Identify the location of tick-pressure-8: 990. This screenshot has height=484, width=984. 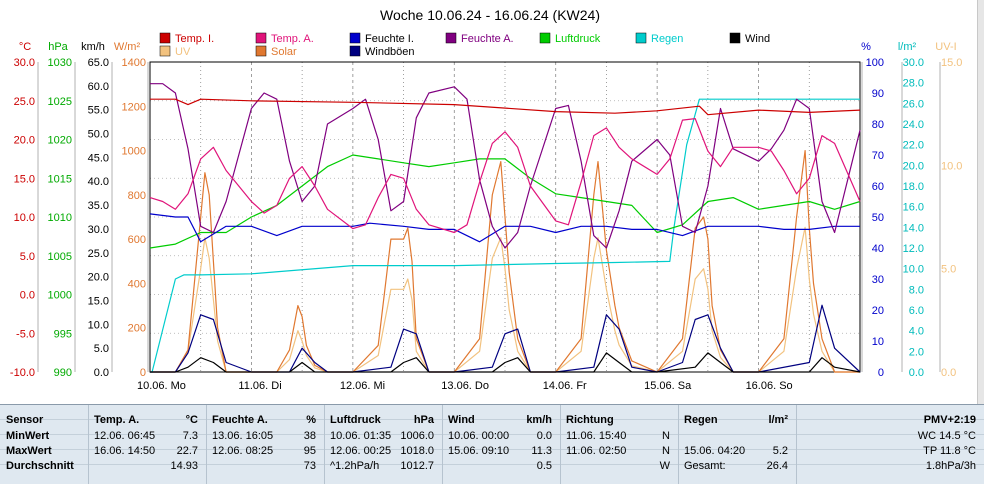
(63, 373).